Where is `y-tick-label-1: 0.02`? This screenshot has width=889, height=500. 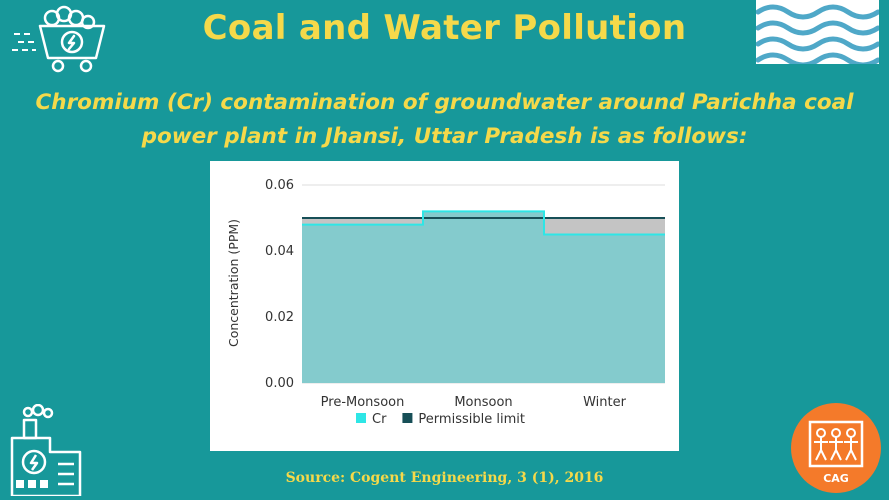 y-tick-label-1: 0.02 is located at coordinates (279, 317).